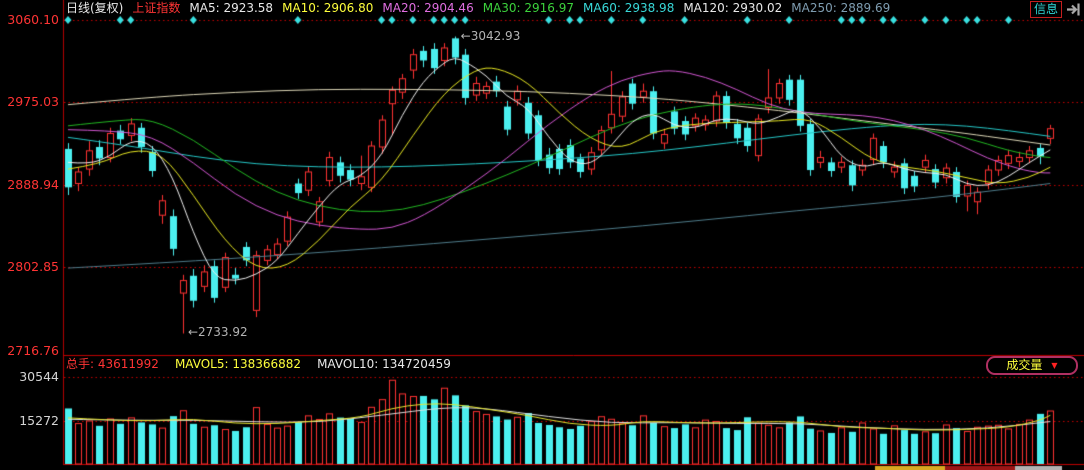  What do you see at coordinates (1074, 11) in the screenshot?
I see `collapse-panel-icon` at bounding box center [1074, 11].